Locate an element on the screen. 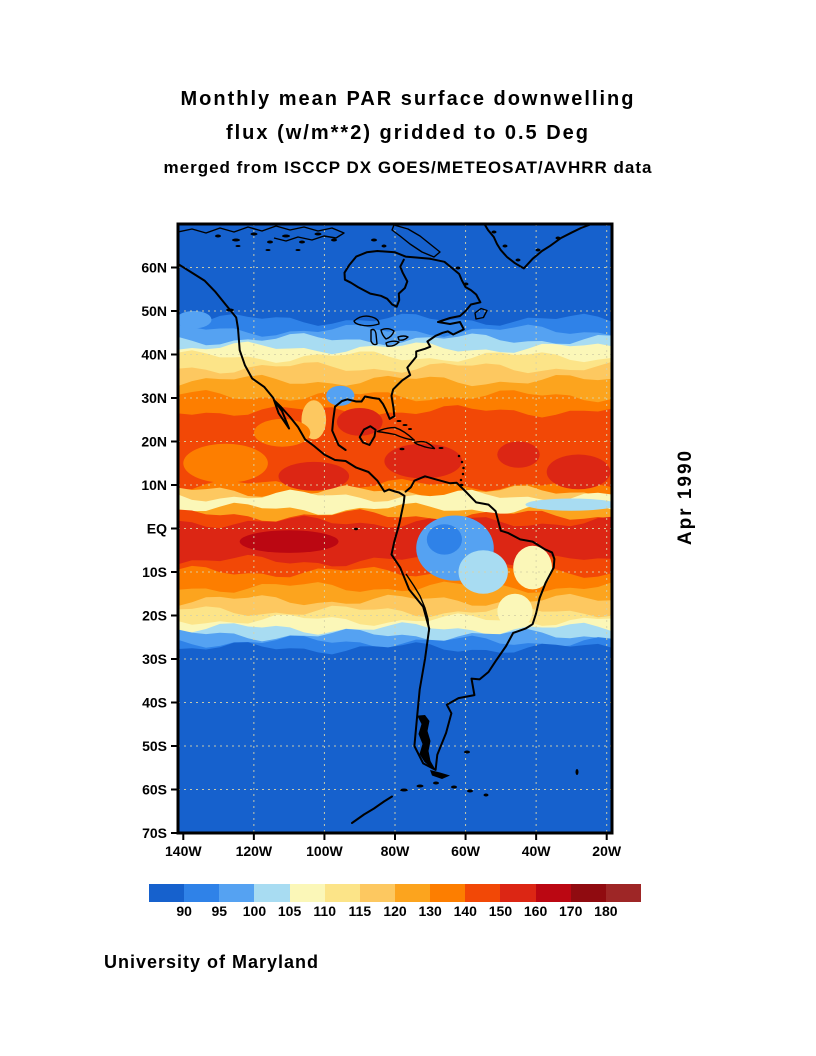 This screenshot has height=1056, width=816. date-label: Apr 1990 is located at coordinates (685, 497).